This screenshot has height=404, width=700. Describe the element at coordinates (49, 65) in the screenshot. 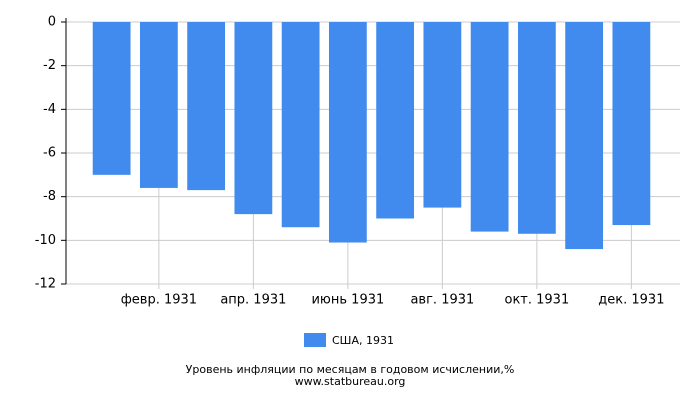

I see `y-tick-label: -2` at that location.